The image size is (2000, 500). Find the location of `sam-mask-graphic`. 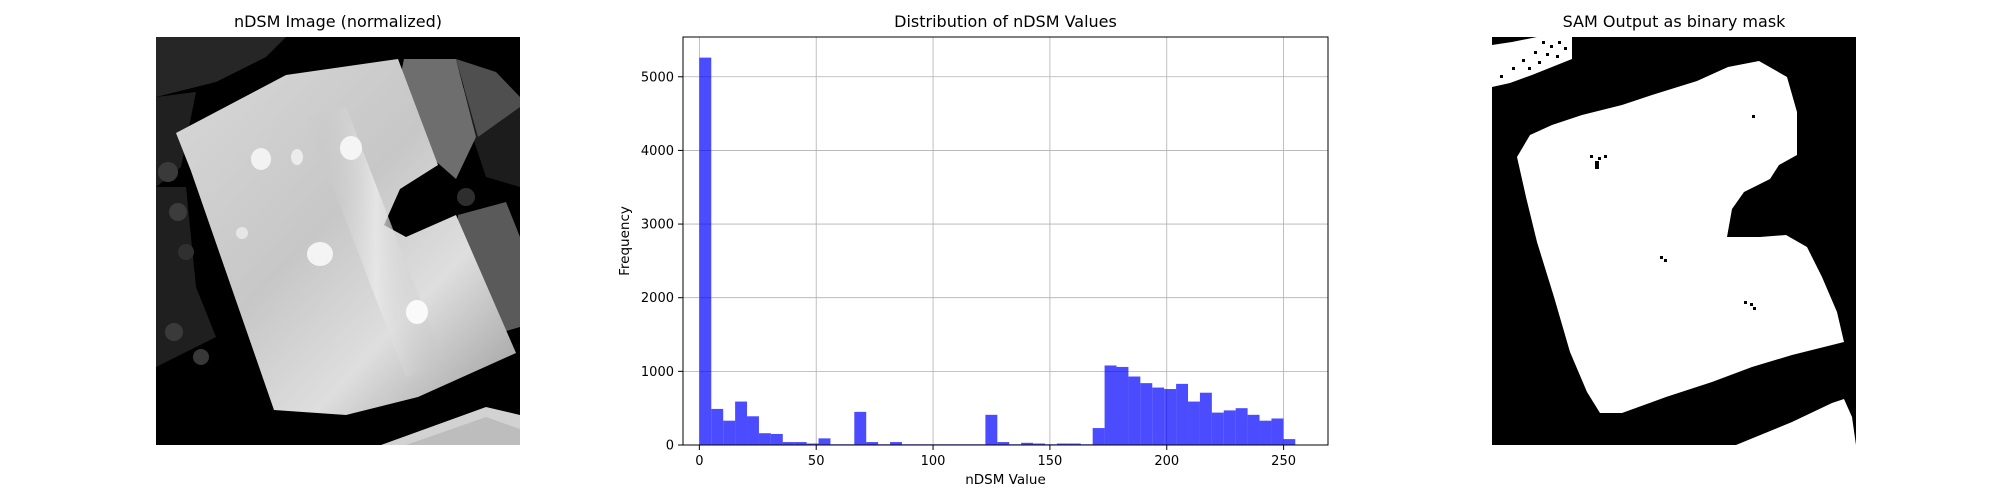

sam-mask-graphic is located at coordinates (1674, 241).